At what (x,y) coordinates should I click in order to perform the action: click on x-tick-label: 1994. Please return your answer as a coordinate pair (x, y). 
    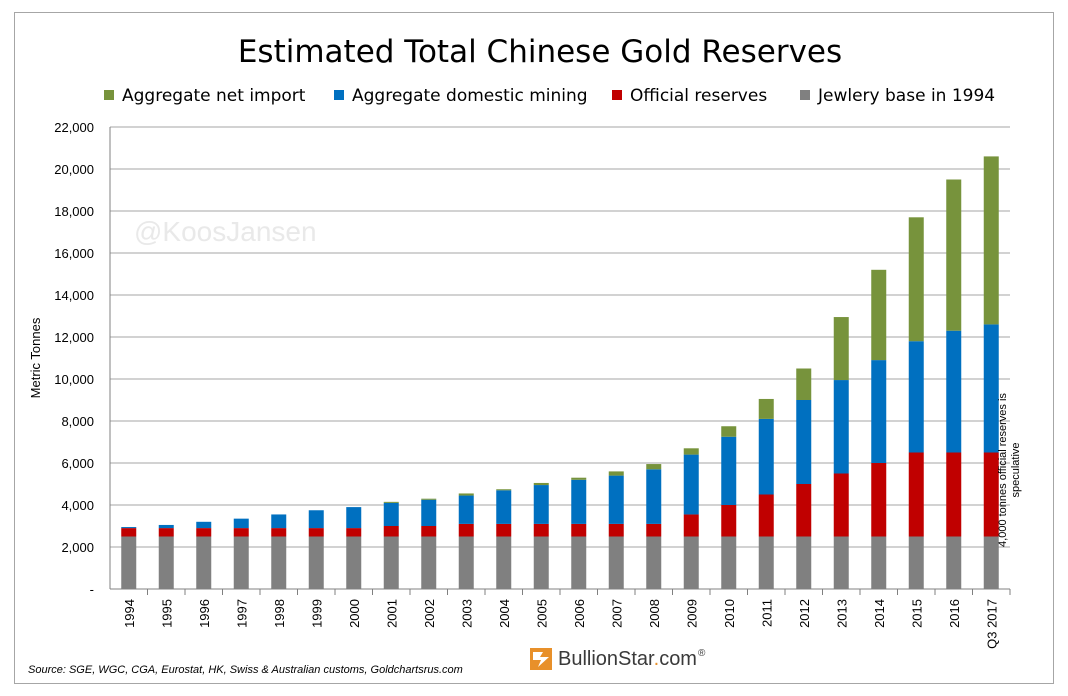
    Looking at the image, I should click on (129, 613).